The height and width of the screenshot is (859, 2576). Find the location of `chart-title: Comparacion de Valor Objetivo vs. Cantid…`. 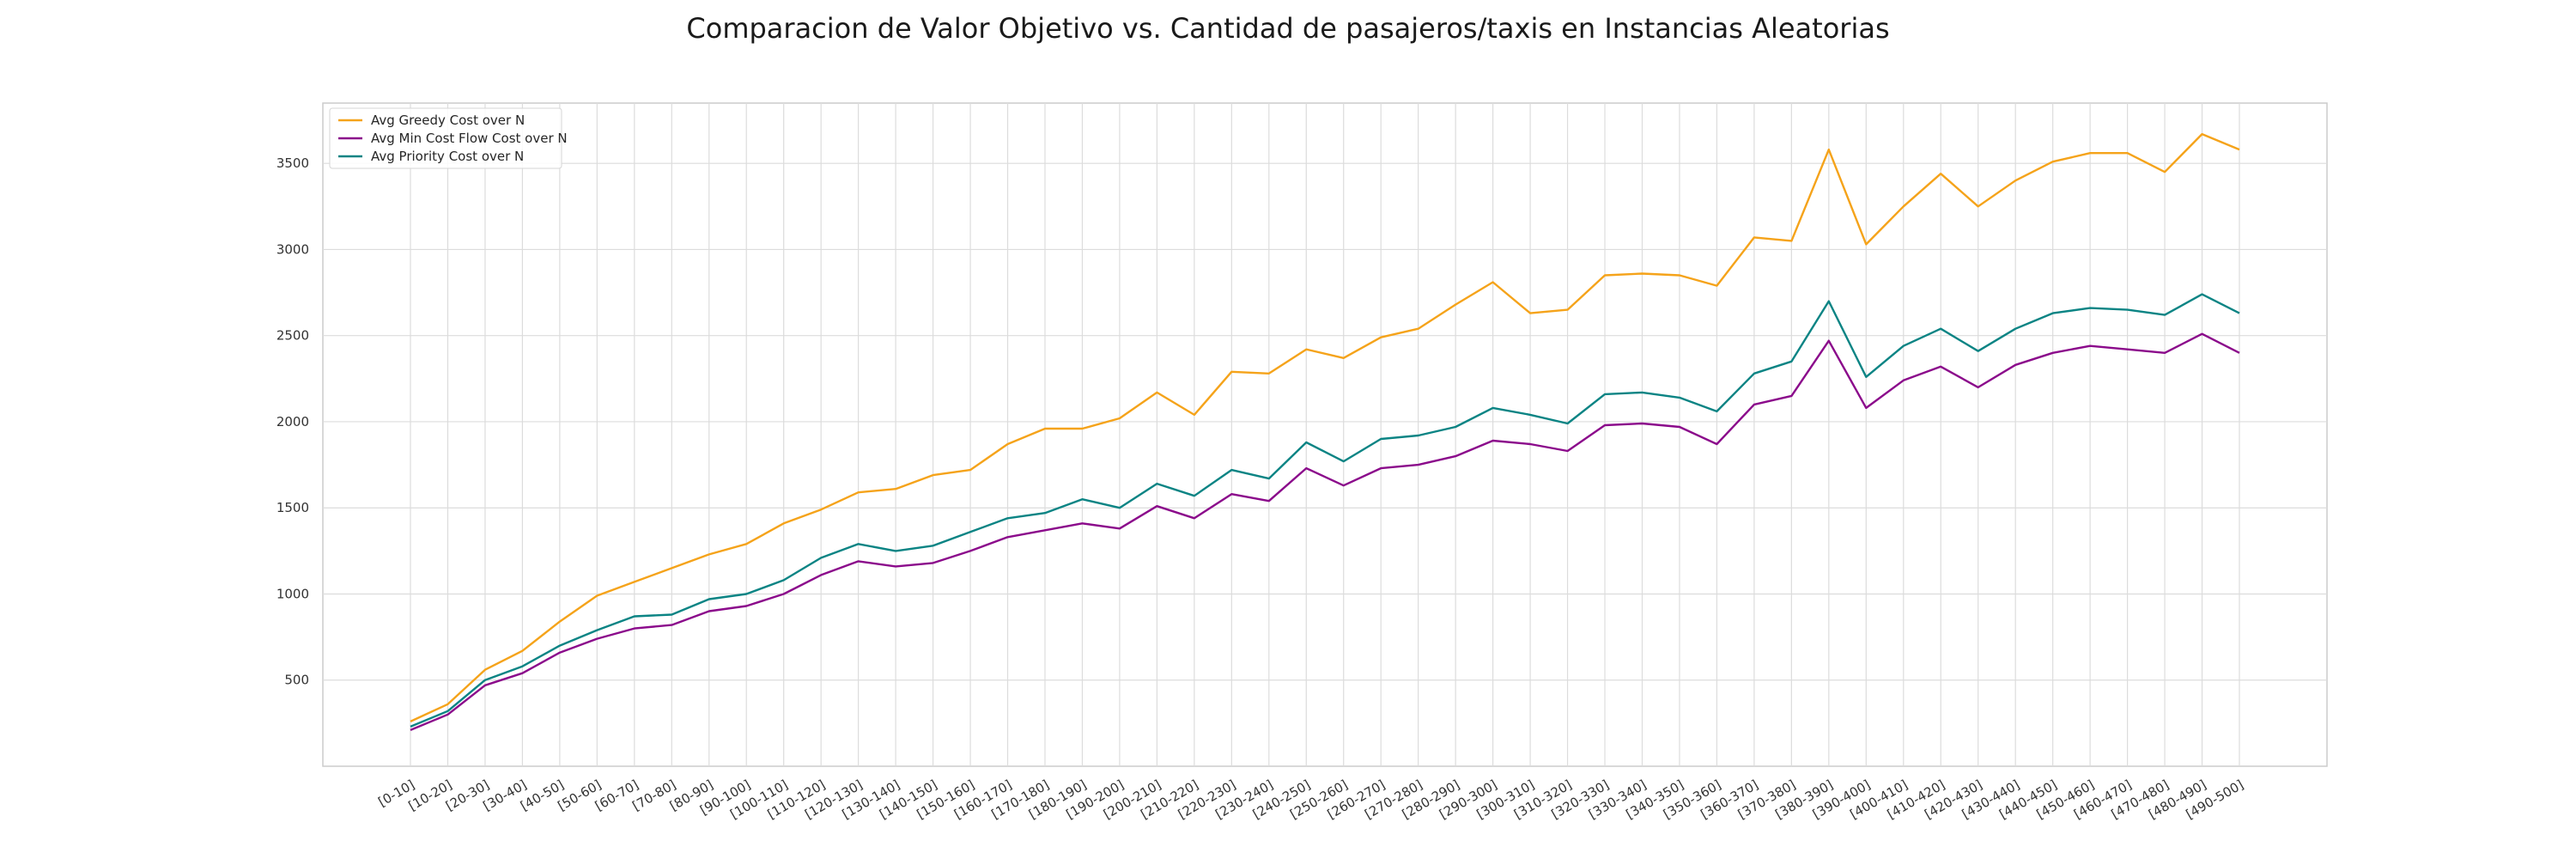

chart-title: Comparacion de Valor Objetivo vs. Cantid… is located at coordinates (1288, 29).